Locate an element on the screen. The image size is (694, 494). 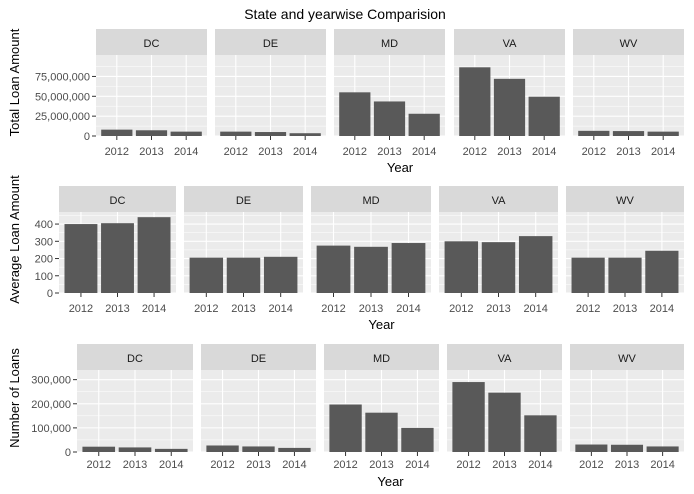
bar-de-2014 is located at coordinates (280, 274).